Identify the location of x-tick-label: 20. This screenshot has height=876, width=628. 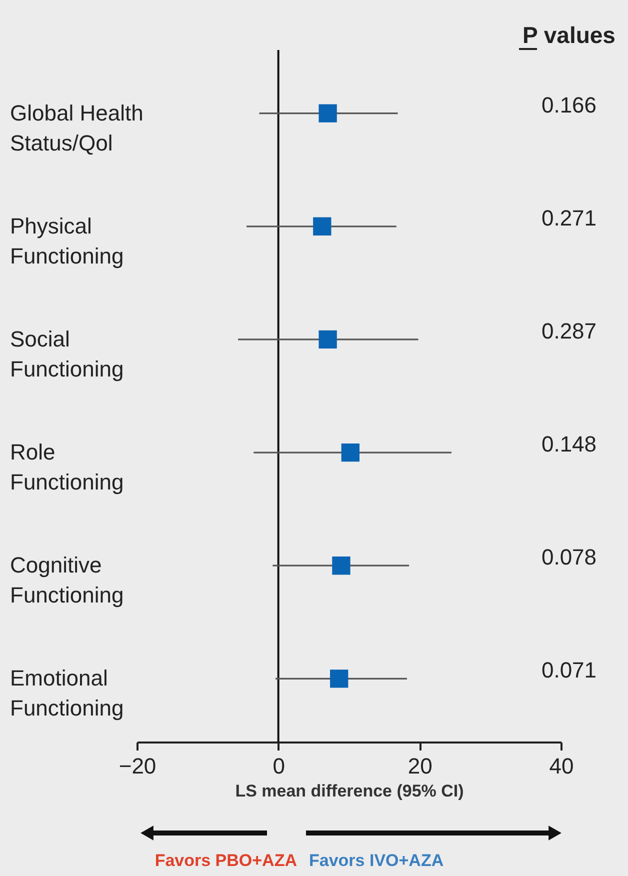
(420, 766).